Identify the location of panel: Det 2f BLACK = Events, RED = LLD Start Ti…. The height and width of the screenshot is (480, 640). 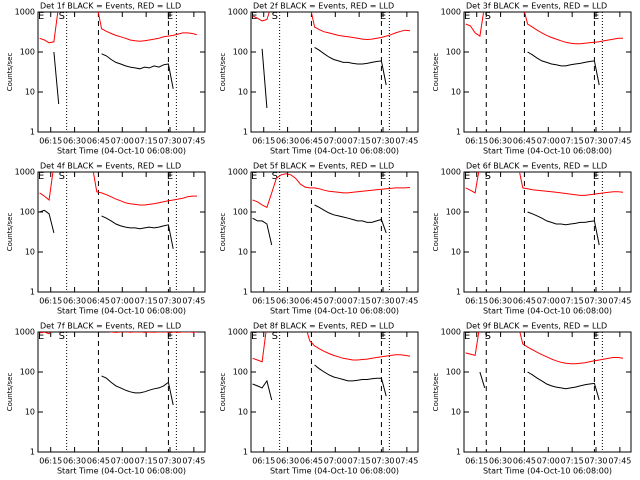
(319, 79).